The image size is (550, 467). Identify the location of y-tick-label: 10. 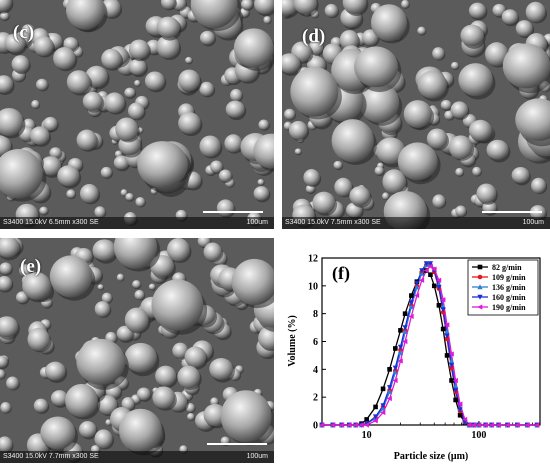
(313, 286).